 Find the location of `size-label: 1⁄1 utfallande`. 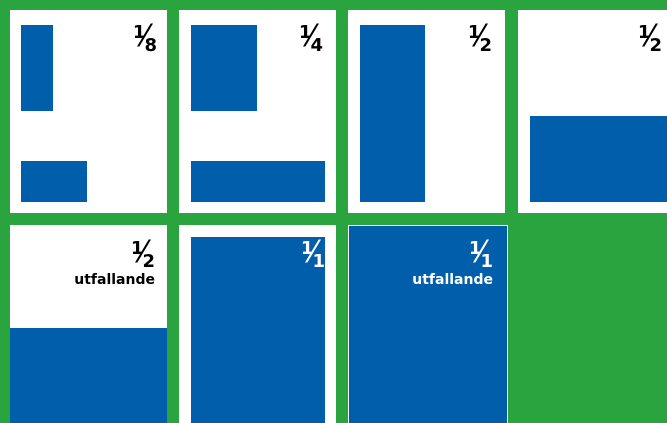

size-label: 1⁄1 utfallande is located at coordinates (452, 262).